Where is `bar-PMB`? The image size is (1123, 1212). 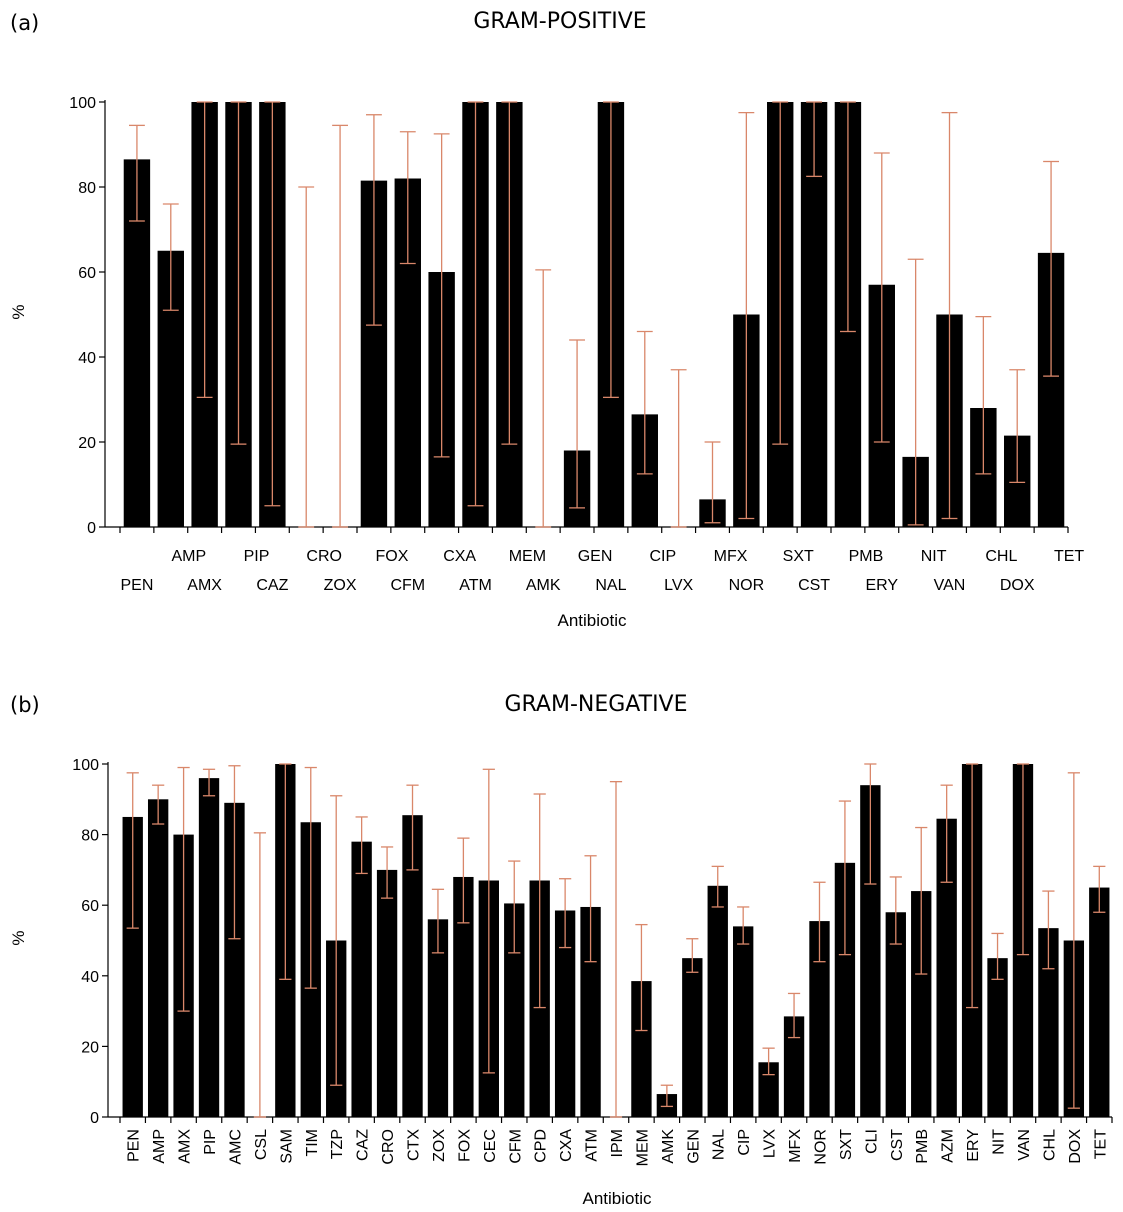
bar-PMB is located at coordinates (921, 1004).